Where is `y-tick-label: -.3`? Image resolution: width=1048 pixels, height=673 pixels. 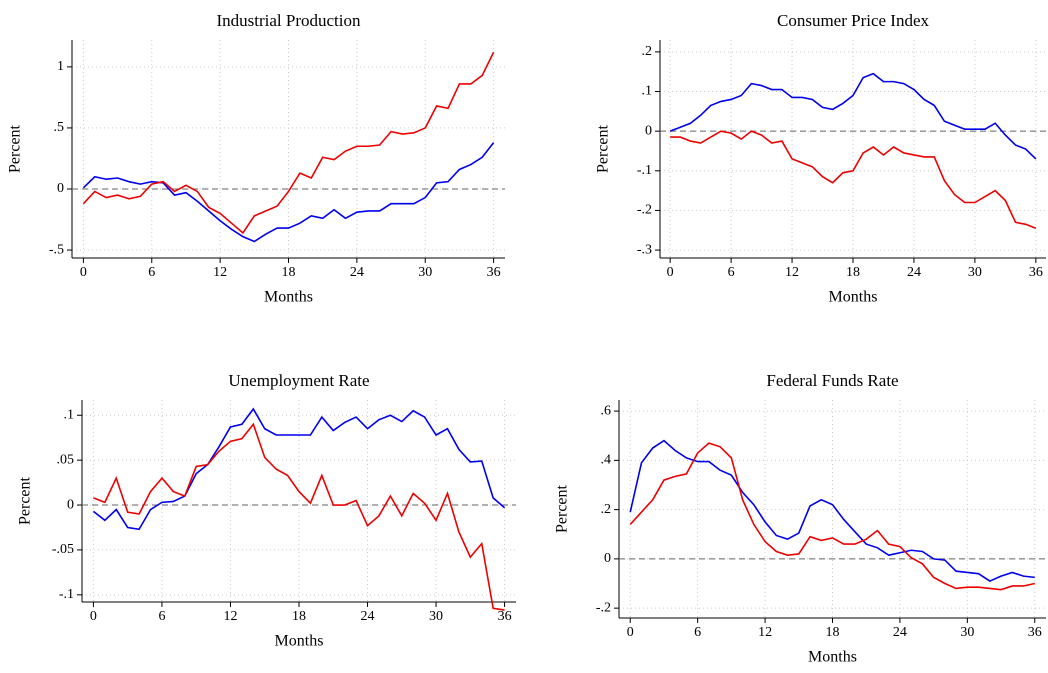 y-tick-label: -.3 is located at coordinates (644, 249).